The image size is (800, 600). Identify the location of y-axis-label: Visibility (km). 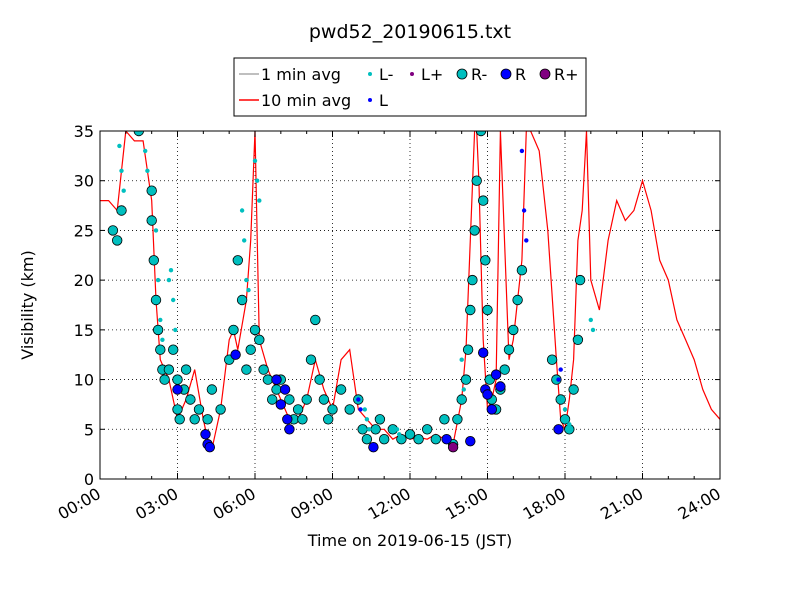
(27, 304).